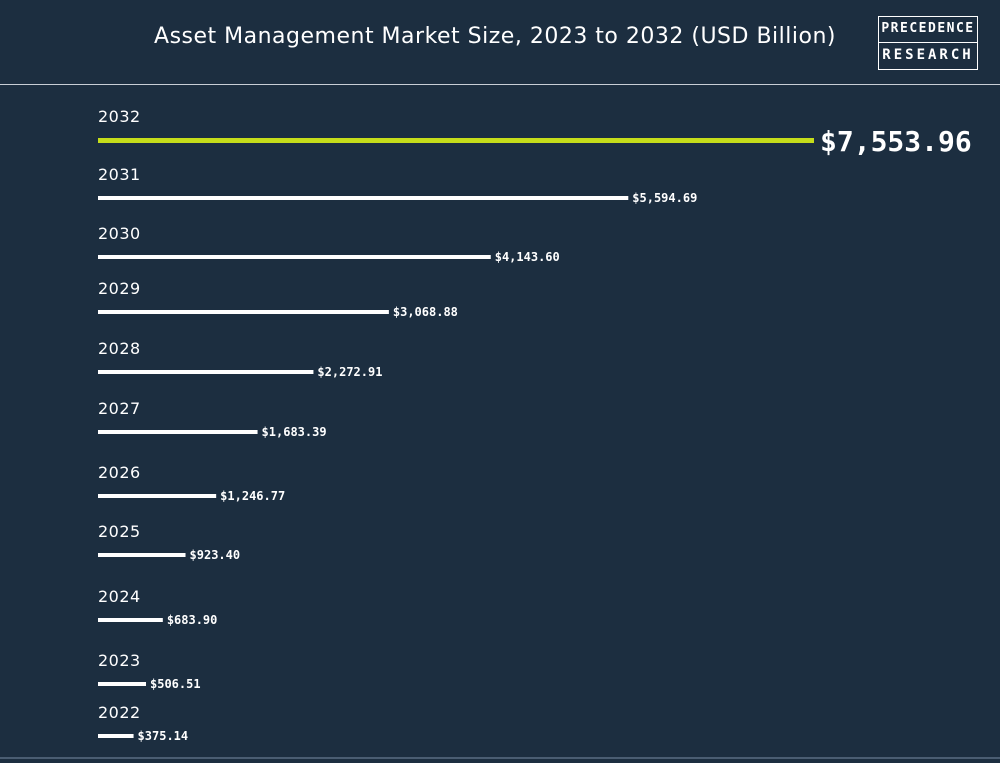 Image resolution: width=1000 pixels, height=763 pixels. Describe the element at coordinates (119, 472) in the screenshot. I see `year-label-2026: 2026` at that location.